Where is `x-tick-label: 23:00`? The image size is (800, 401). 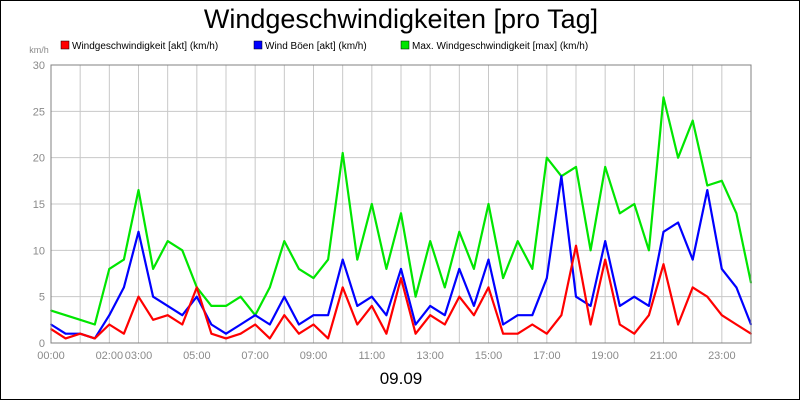
x-tick-label: 23:00 is located at coordinates (722, 356).